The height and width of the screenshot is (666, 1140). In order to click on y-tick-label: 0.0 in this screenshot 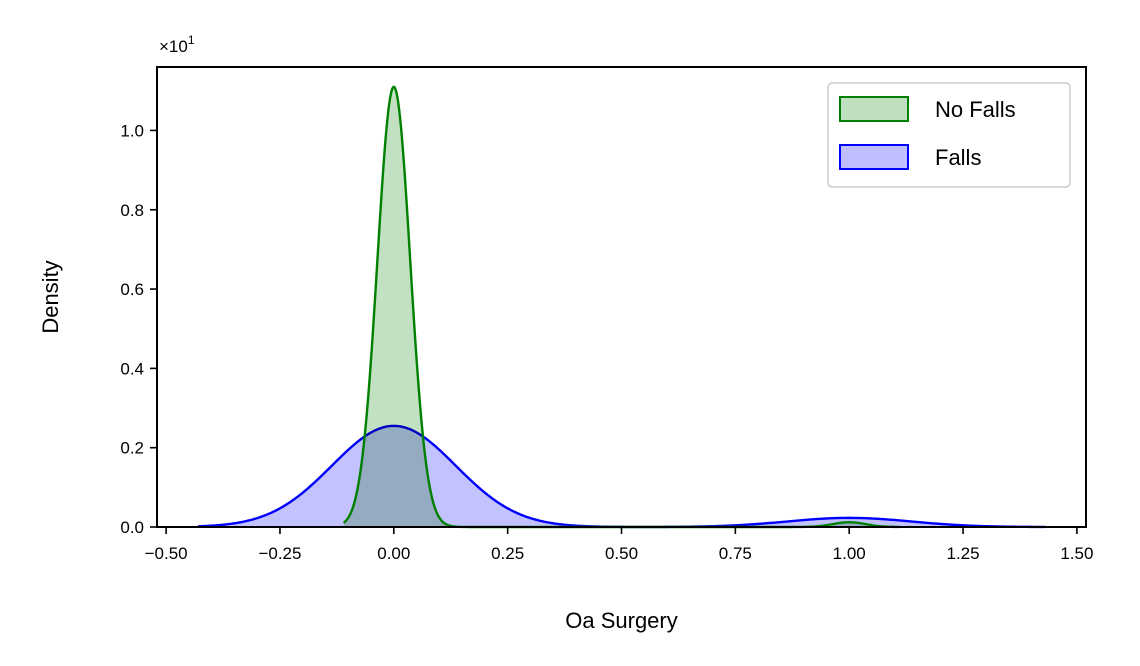, I will do `click(132, 527)`.